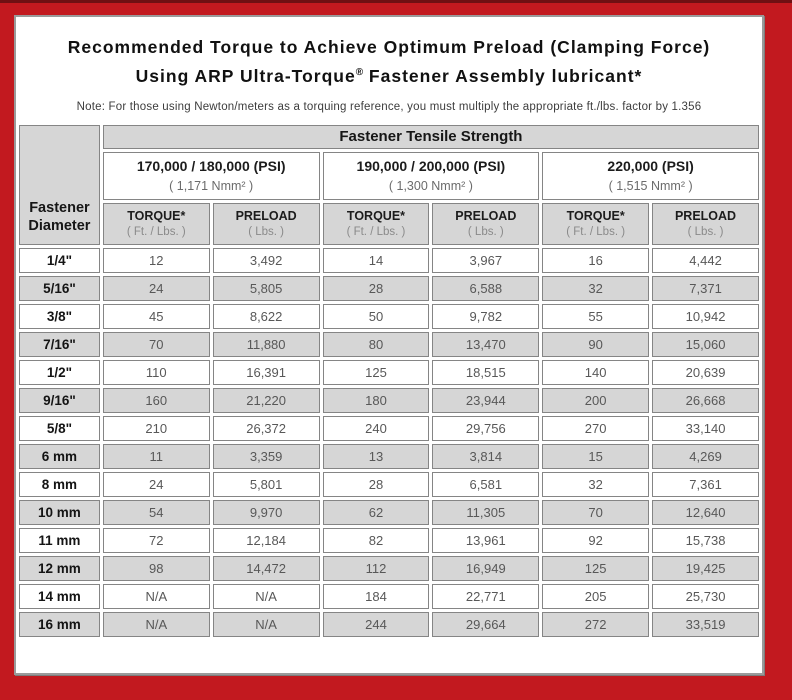 The image size is (792, 700). Describe the element at coordinates (376, 316) in the screenshot. I see `value-cell: 50` at that location.